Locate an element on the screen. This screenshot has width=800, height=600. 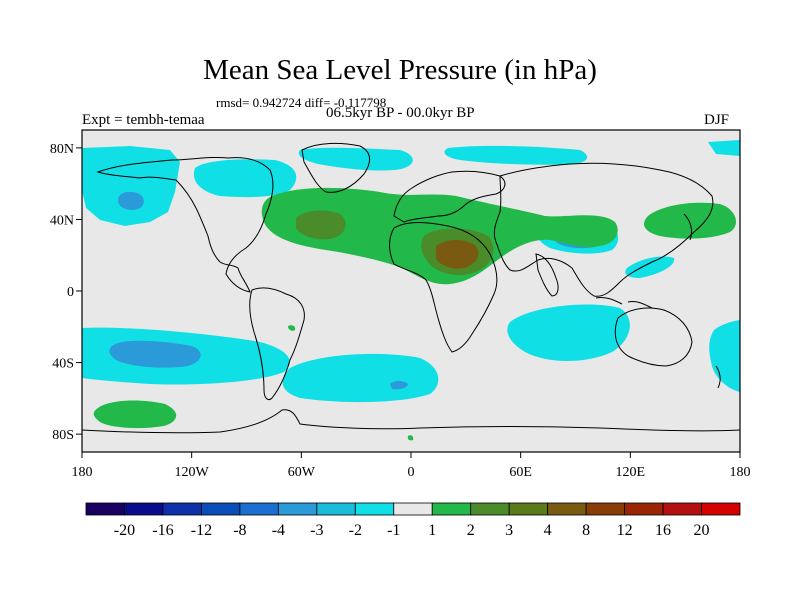
colorbar-label: -12 is located at coordinates (201, 530).